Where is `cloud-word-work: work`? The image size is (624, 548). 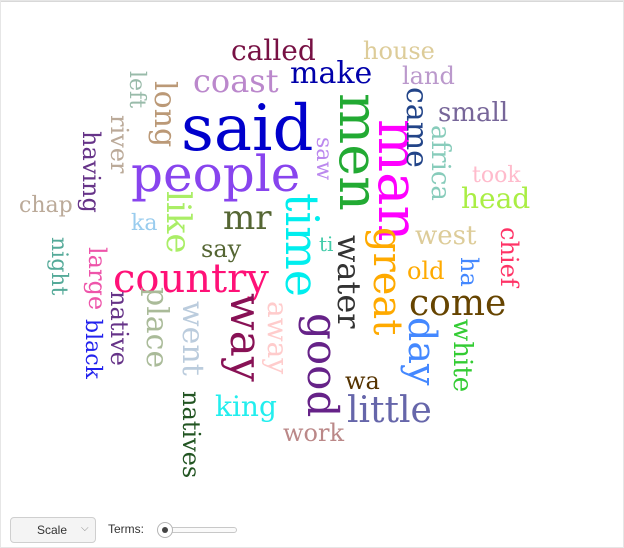
cloud-word-work: work is located at coordinates (314, 433).